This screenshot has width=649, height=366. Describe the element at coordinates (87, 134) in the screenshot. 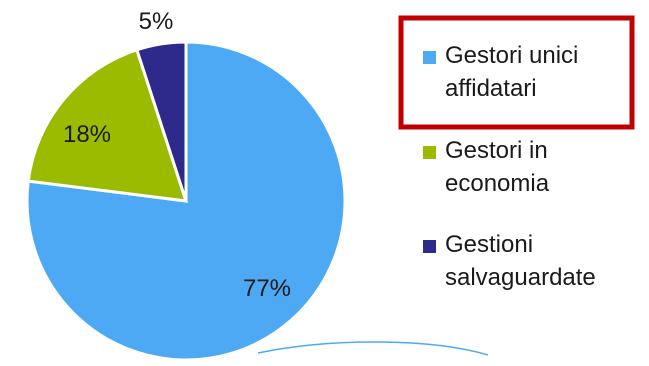

I see `pie-label-gestori-in-economia: 18%` at that location.